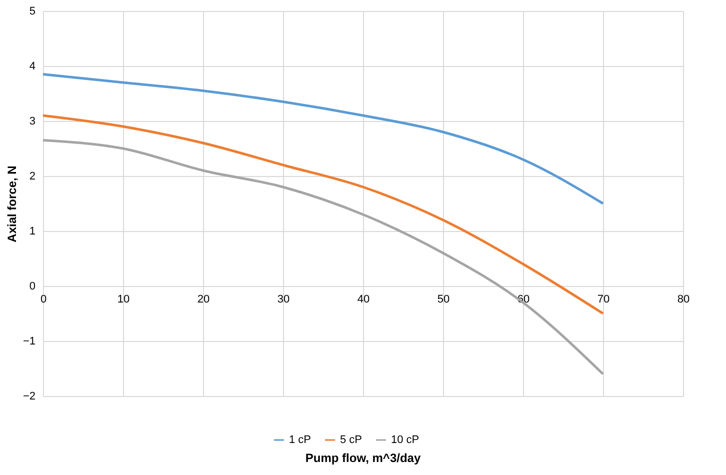  I want to click on legend-label: 5 cP, so click(351, 440).